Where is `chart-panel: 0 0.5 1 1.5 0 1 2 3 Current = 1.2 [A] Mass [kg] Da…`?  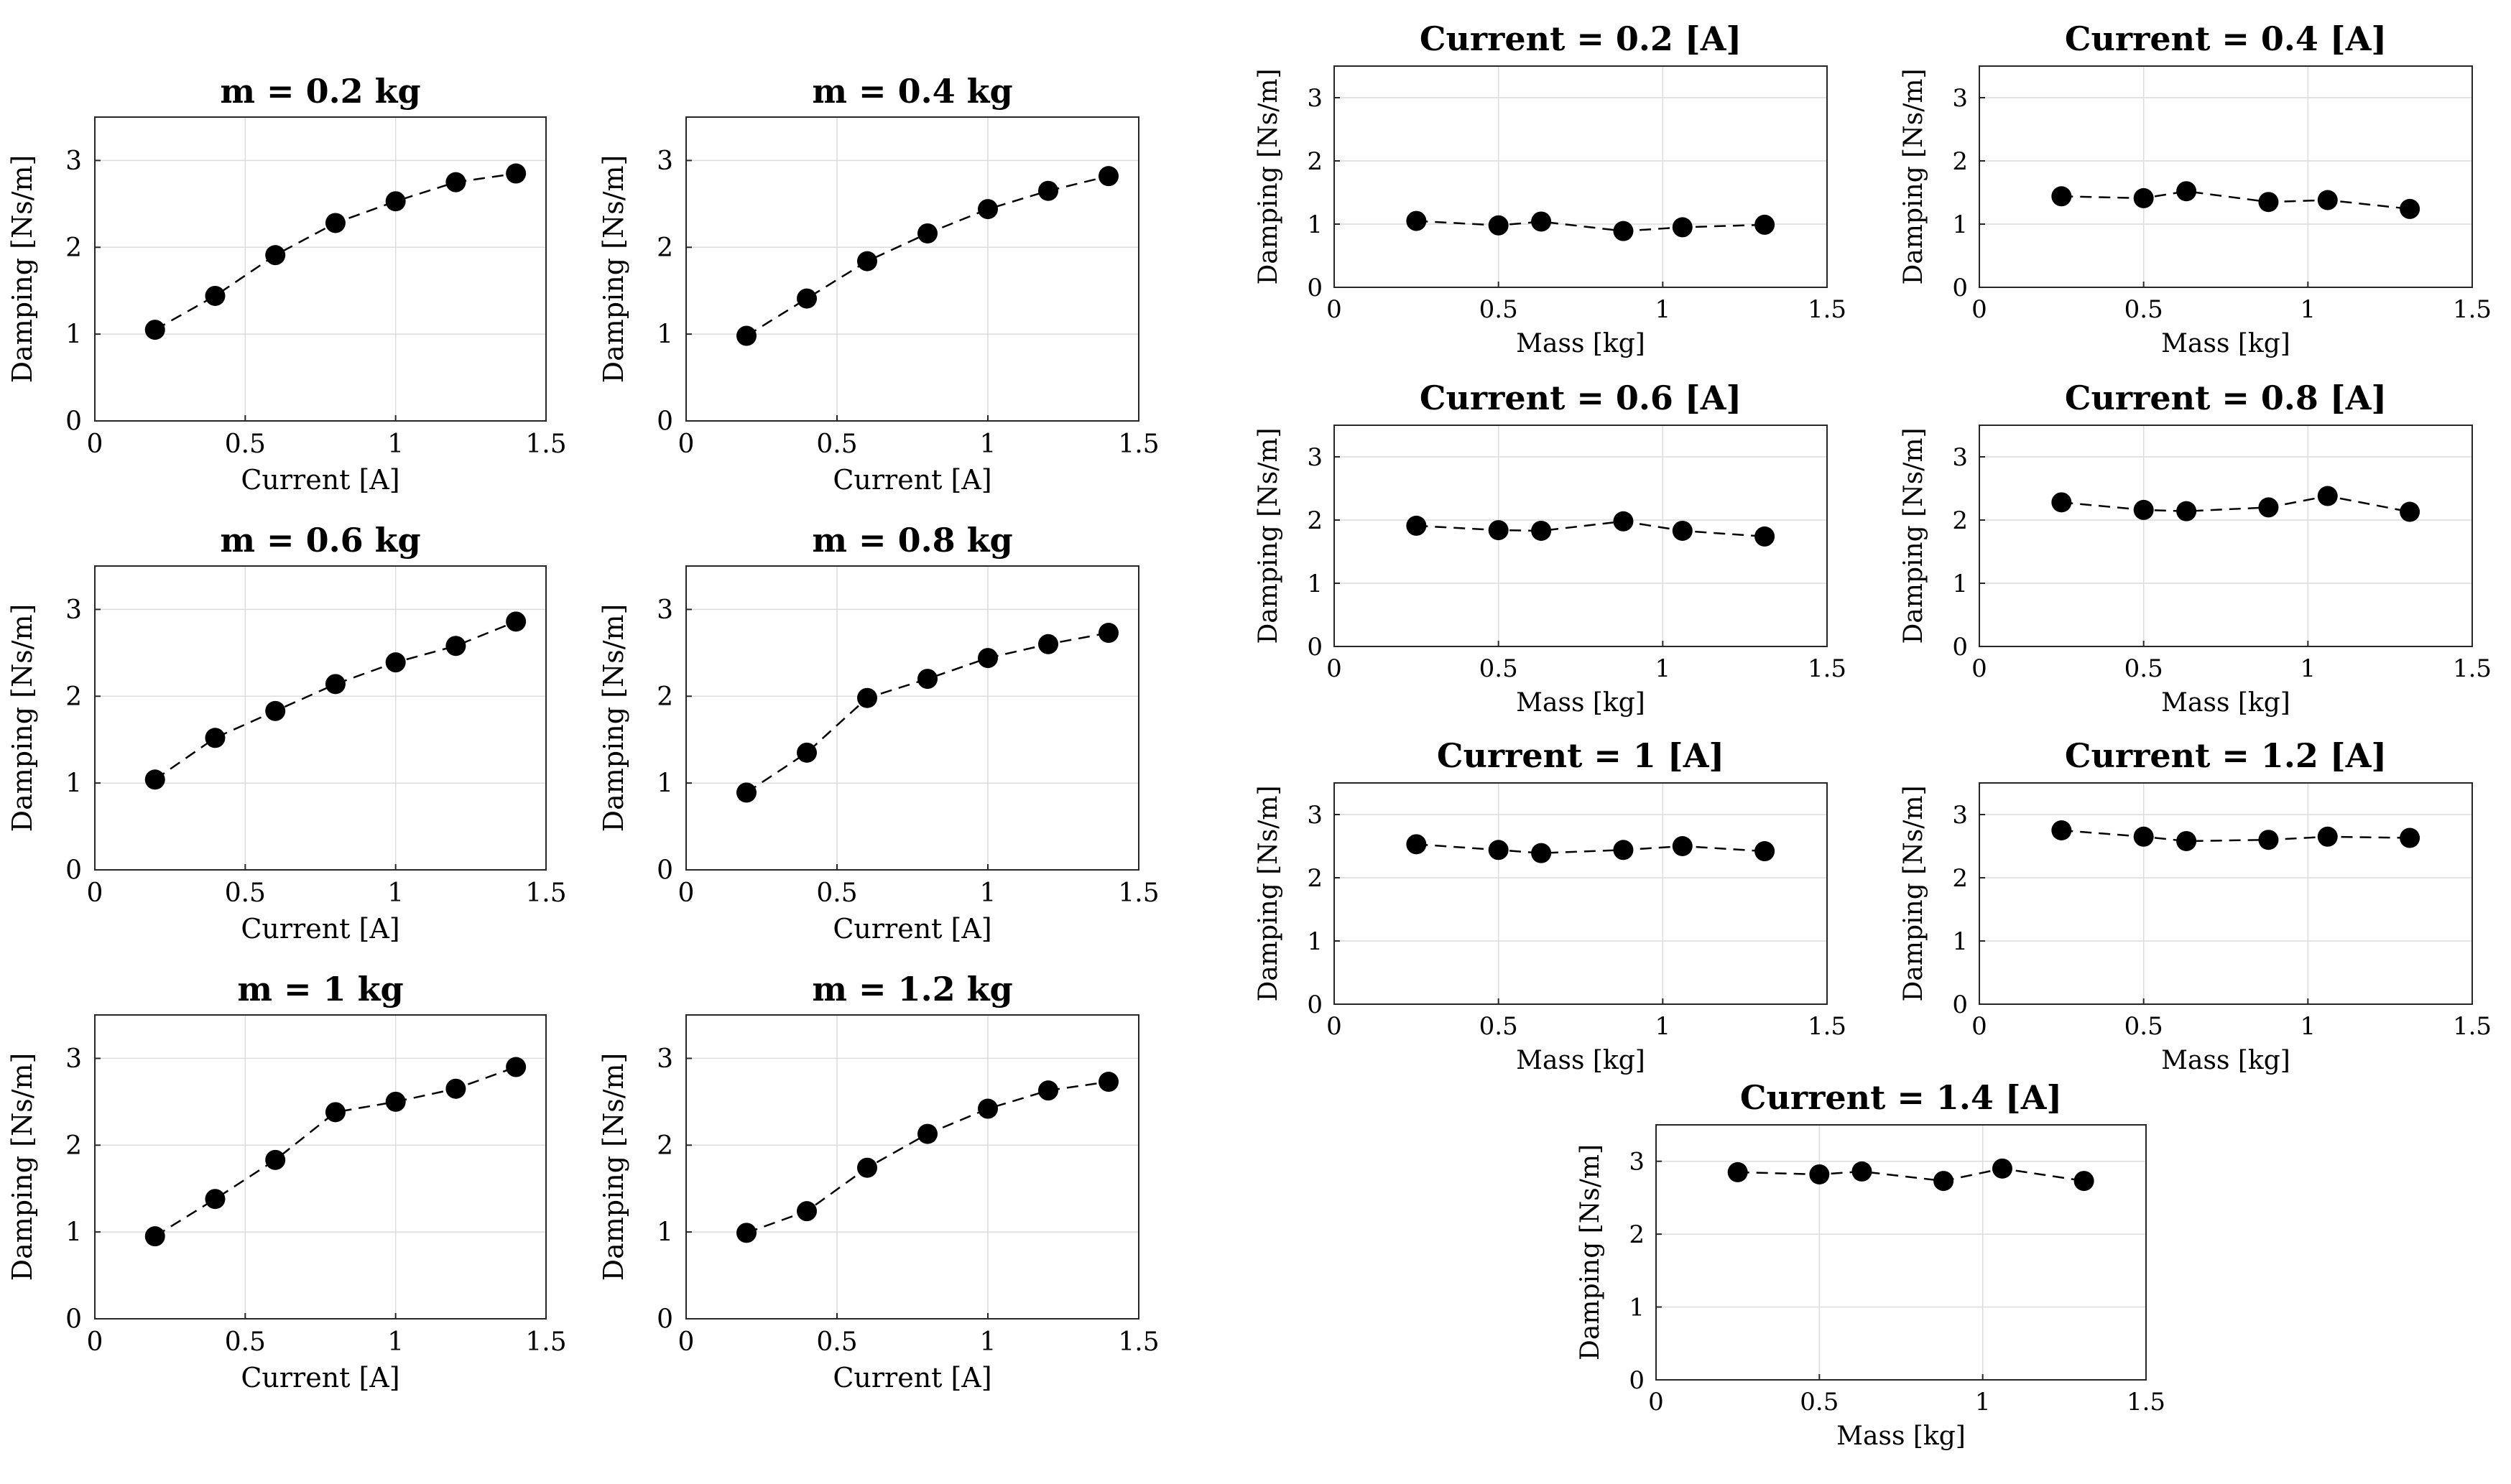
chart-panel: 0 0.5 1 1.5 0 1 2 3 Current = 1.2 [A] Mass [kg] Da… is located at coordinates (2195, 905).